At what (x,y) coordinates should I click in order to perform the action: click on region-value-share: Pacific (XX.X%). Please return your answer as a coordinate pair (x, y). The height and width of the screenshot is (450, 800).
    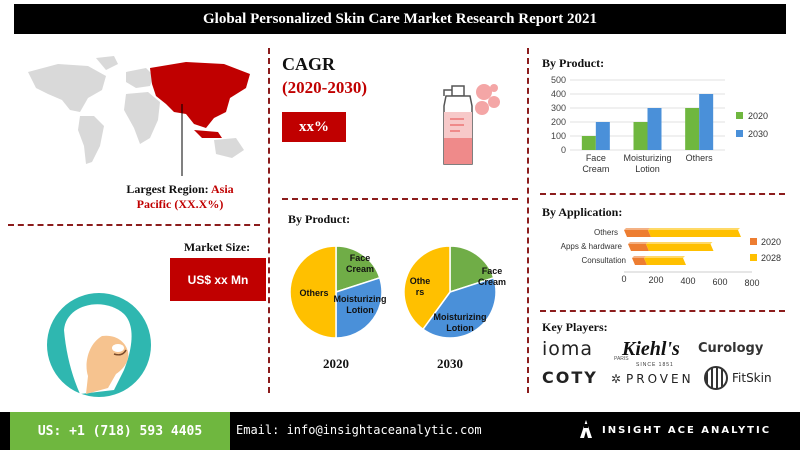
    Looking at the image, I should click on (180, 204).